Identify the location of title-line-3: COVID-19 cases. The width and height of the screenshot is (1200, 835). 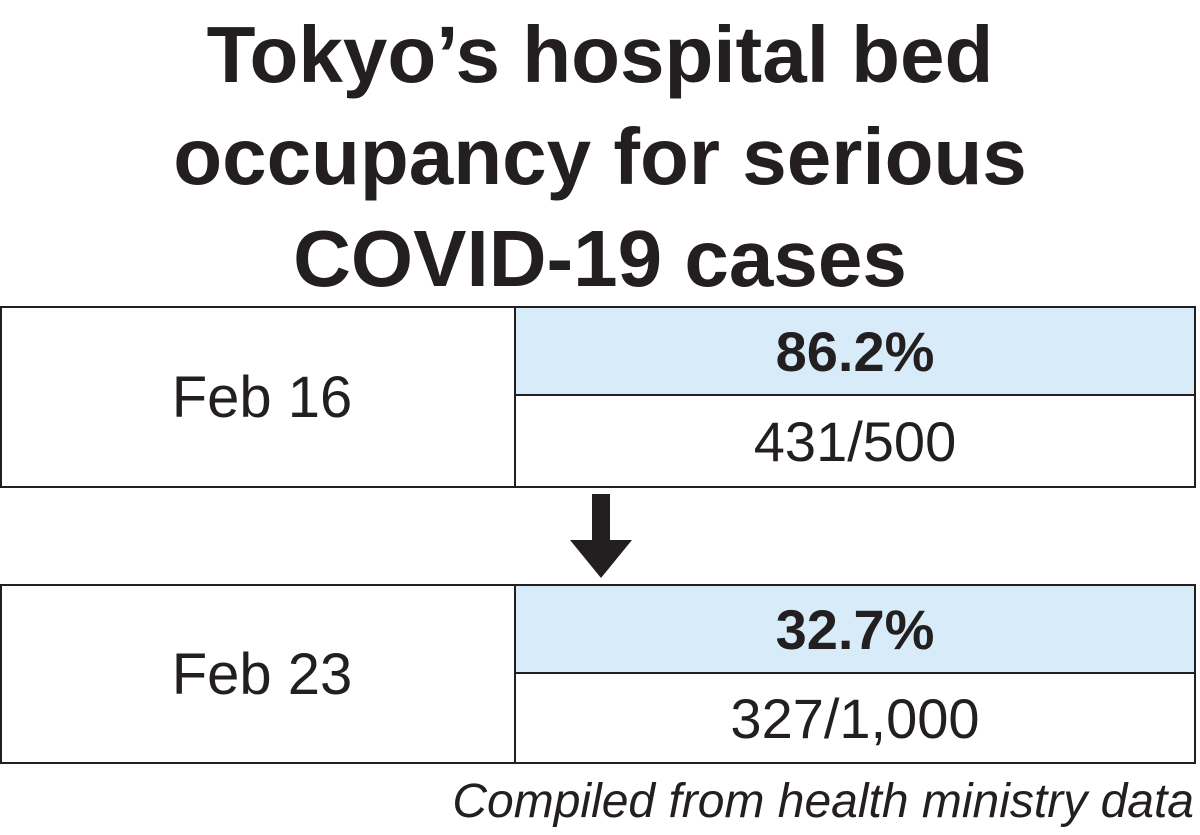
(600, 258).